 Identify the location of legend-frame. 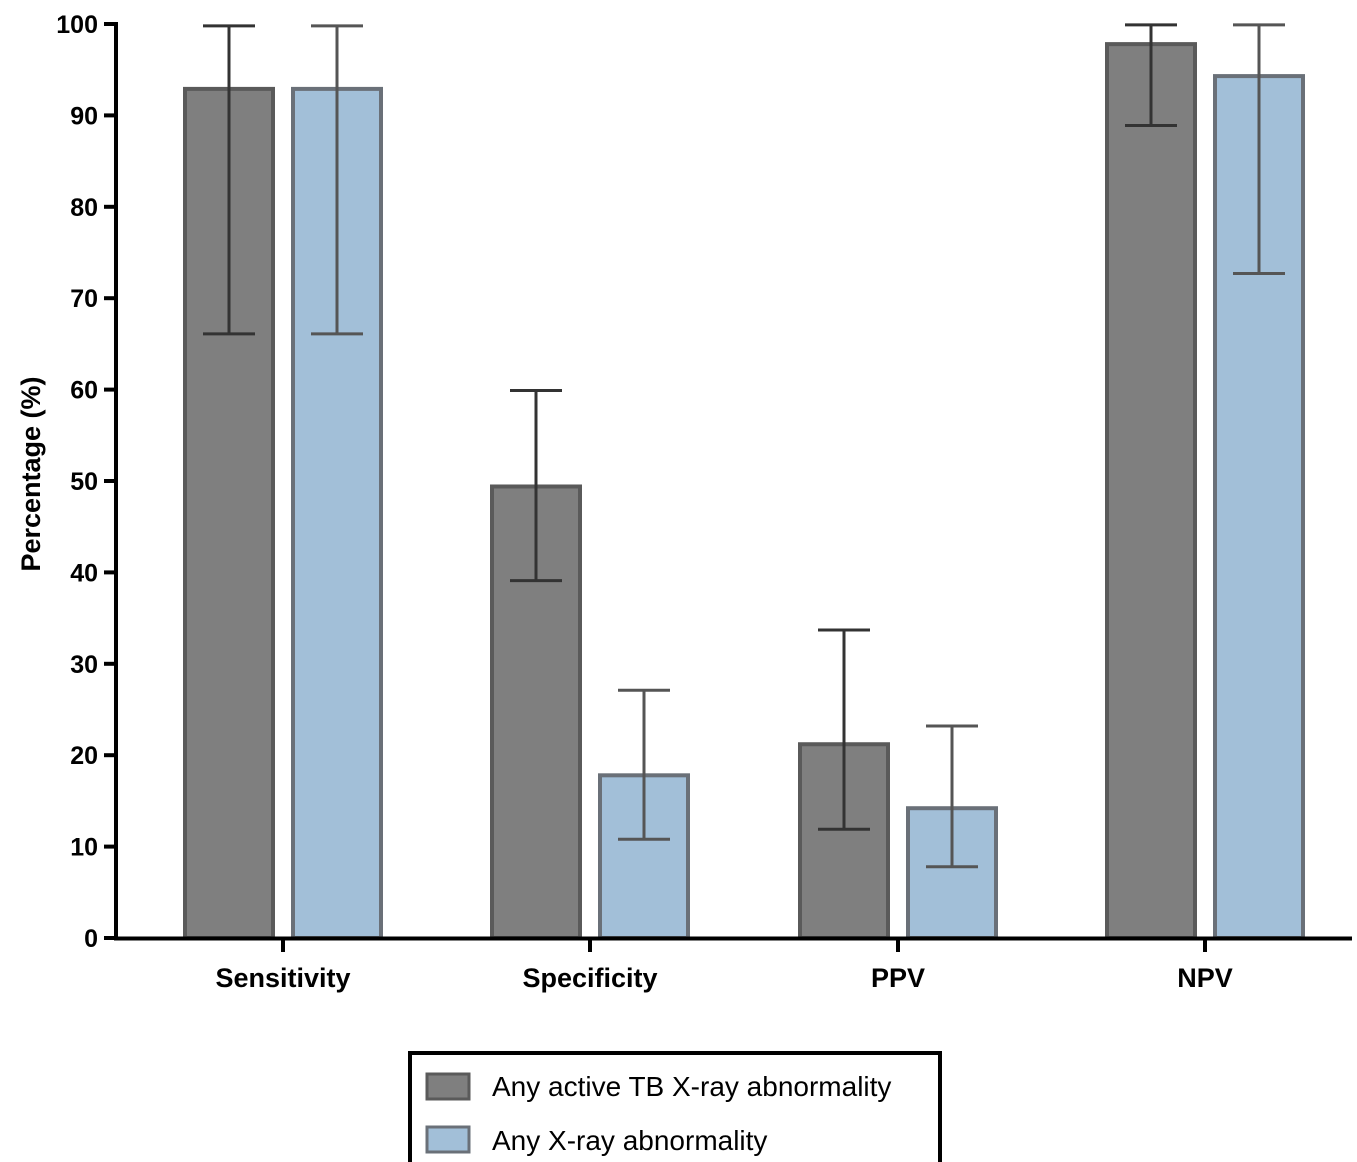
(675, 1106).